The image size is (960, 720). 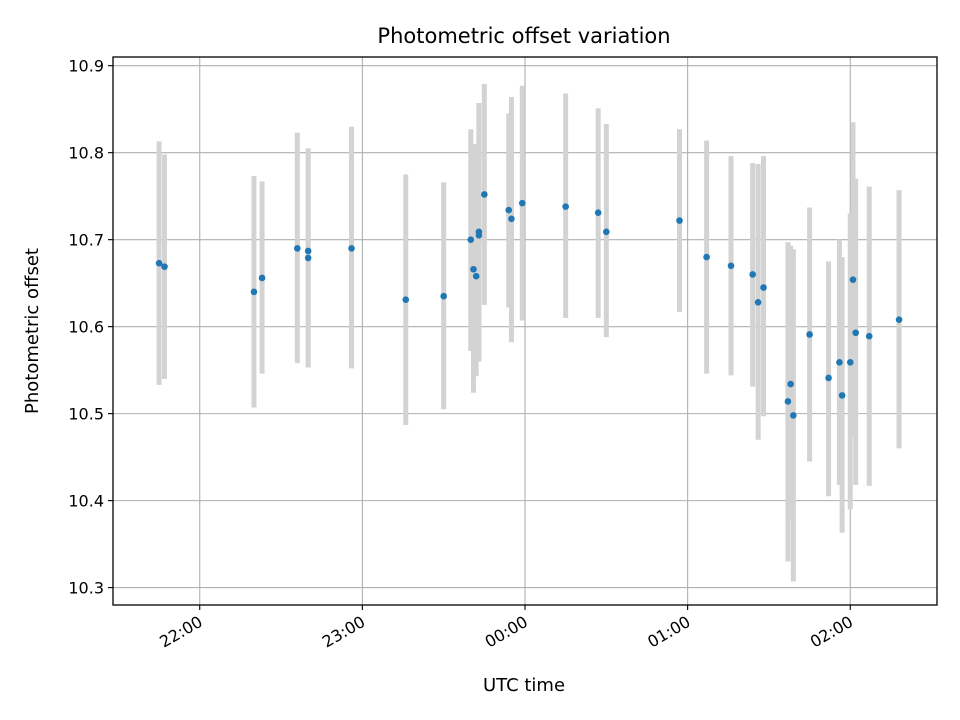 I want to click on y-tick-label: 10.6, so click(x=86, y=327).